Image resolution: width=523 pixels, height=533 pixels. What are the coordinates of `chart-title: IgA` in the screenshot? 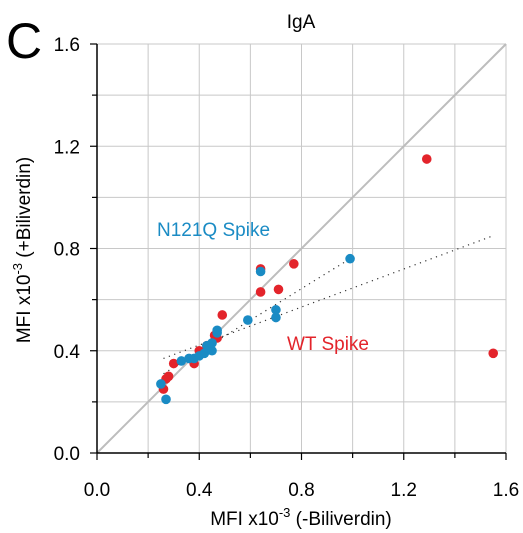 It's located at (301, 22).